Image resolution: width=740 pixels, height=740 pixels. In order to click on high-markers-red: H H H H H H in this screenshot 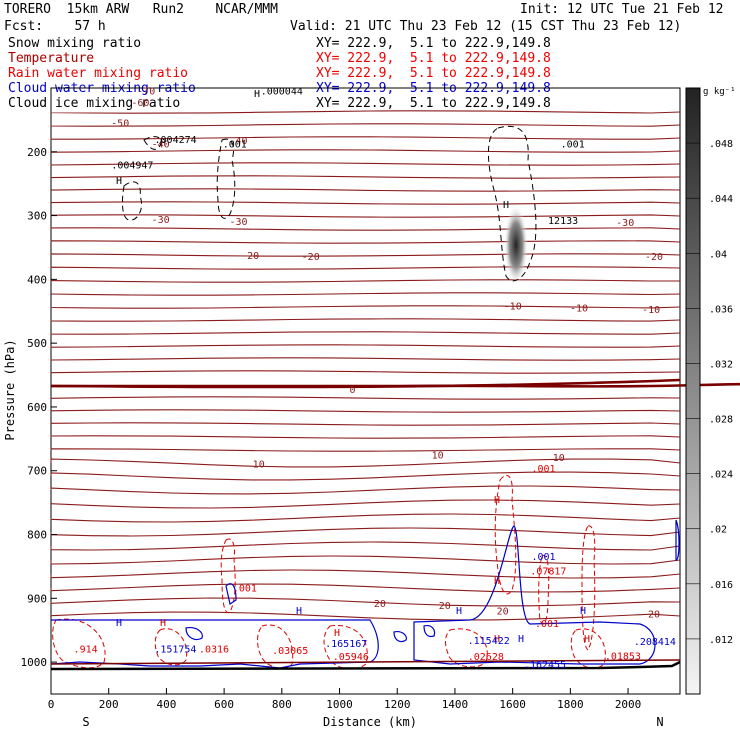, I will do `click(375, 570)`.